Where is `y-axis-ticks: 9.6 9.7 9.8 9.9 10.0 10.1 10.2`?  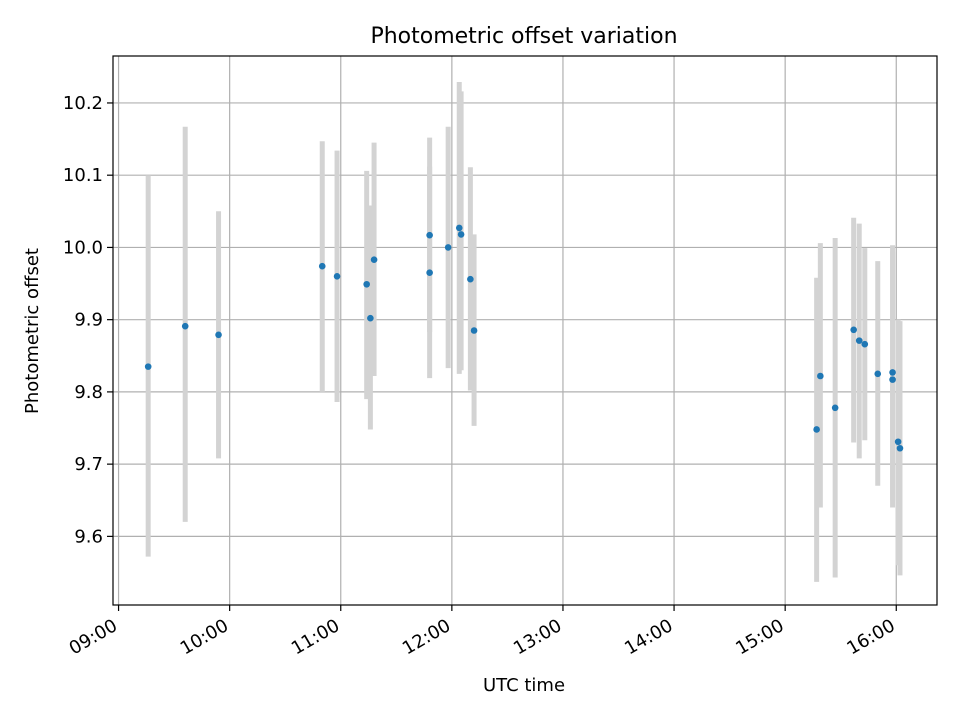 y-axis-ticks: 9.6 9.7 9.8 9.9 10.0 10.1 10.2 is located at coordinates (88, 320).